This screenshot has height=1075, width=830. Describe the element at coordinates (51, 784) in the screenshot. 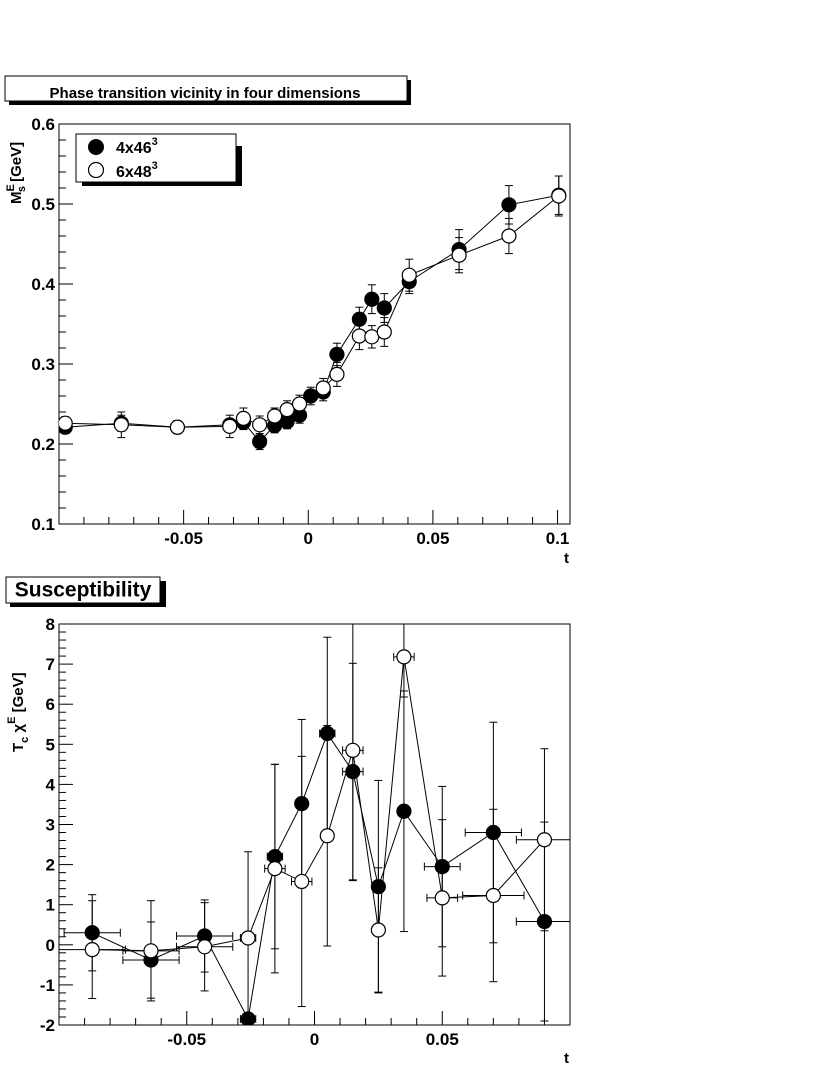

I see `y-tick-label: 4` at that location.